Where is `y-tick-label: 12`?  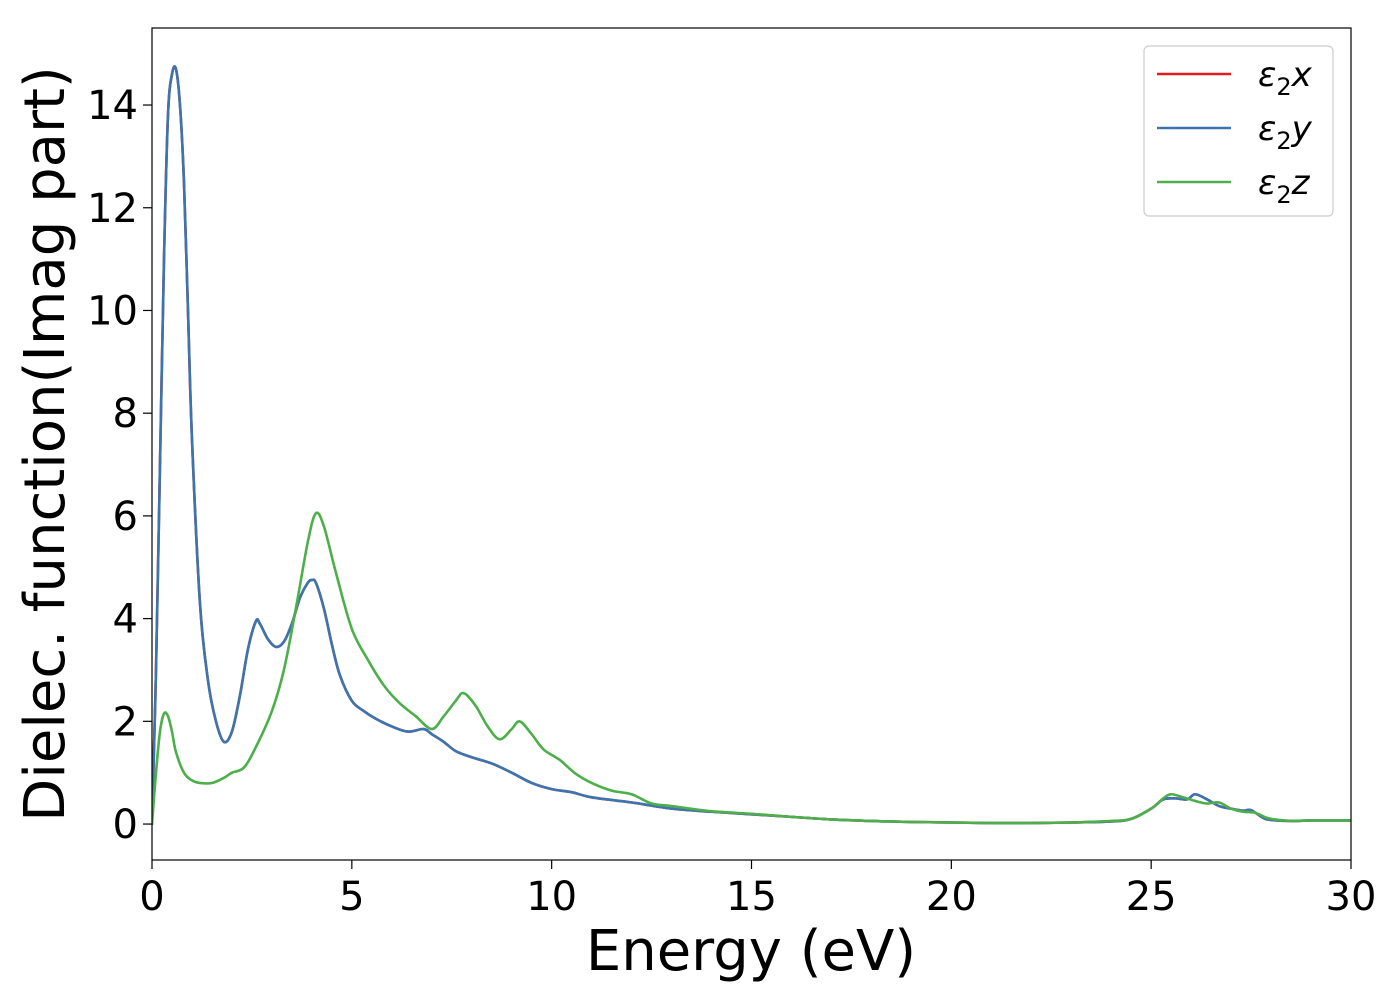
y-tick-label: 12 is located at coordinates (112, 209).